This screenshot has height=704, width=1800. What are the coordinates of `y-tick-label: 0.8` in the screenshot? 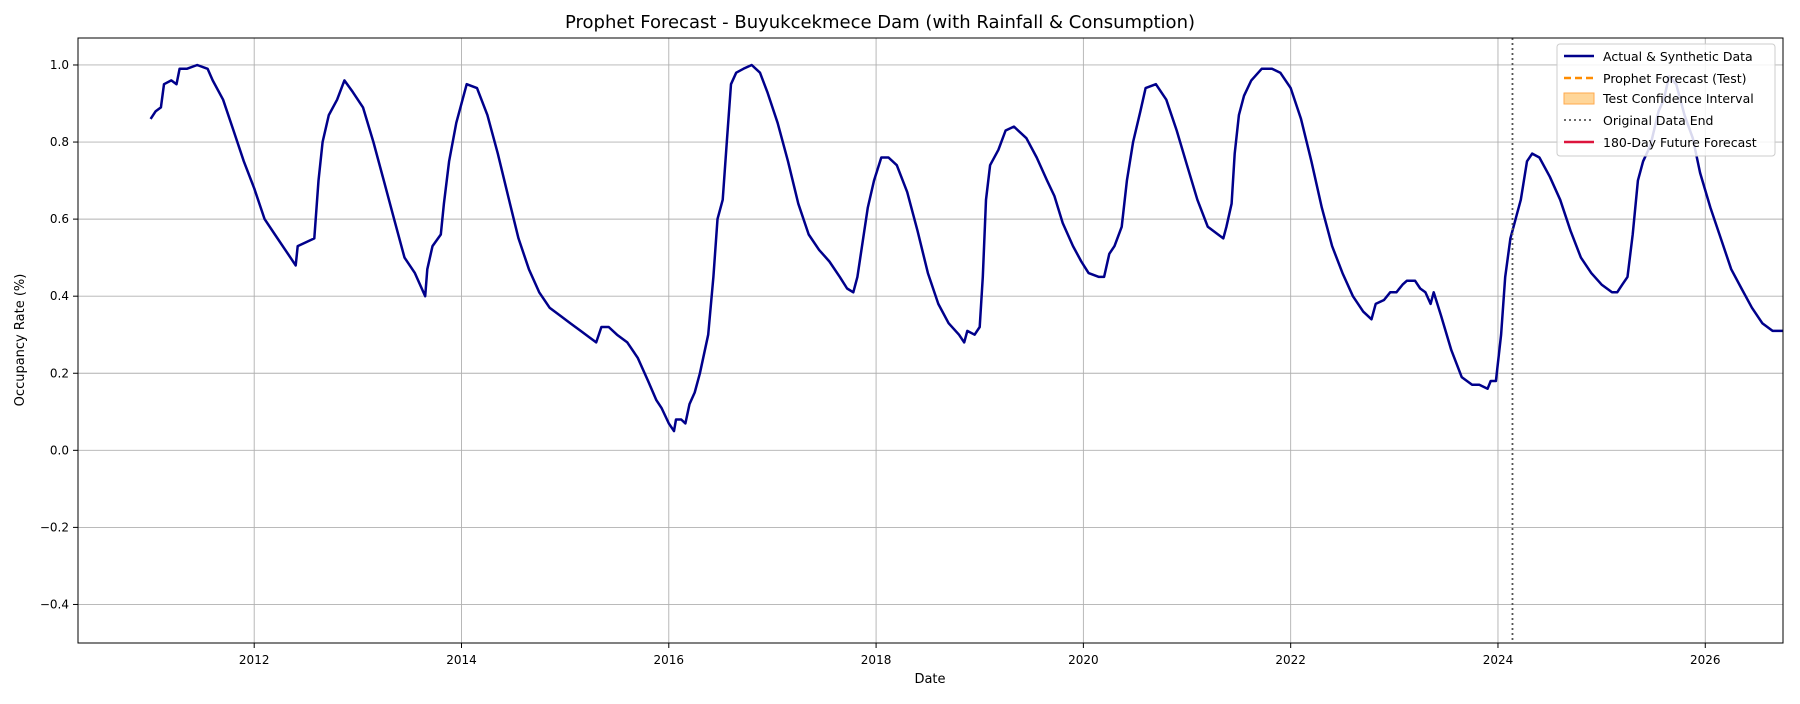 It's located at (59, 142).